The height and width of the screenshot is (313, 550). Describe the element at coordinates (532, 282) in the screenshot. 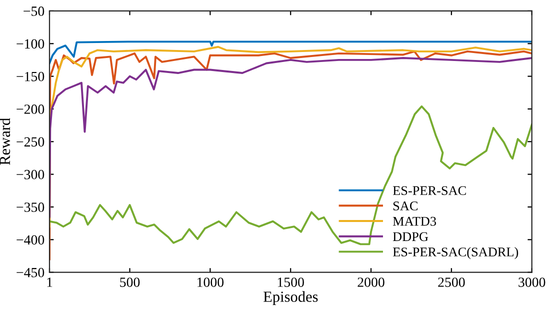

I see `x-tick-label: 3000` at that location.